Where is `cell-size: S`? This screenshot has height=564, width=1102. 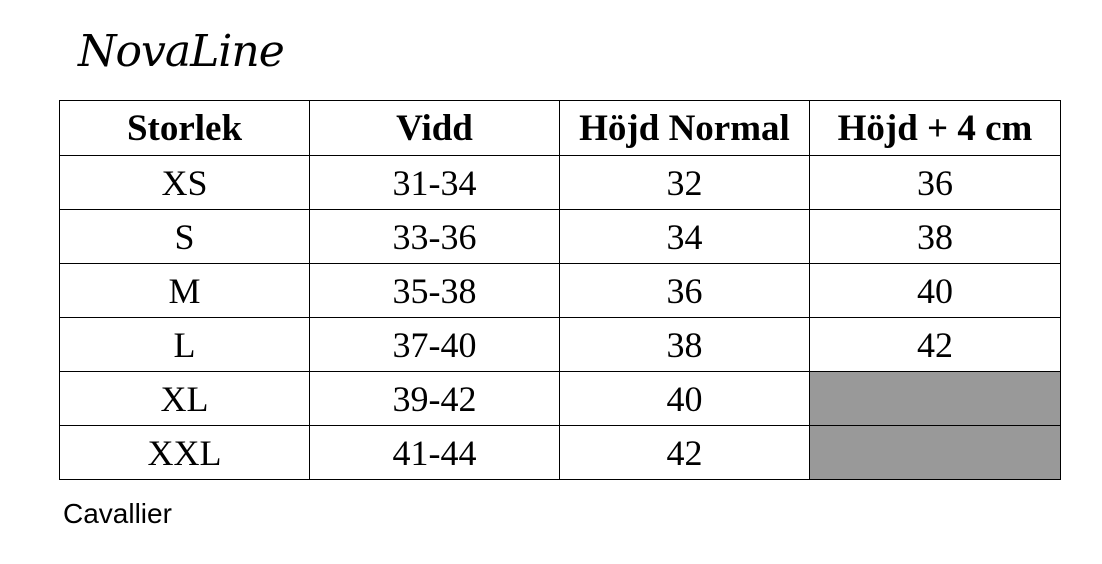 cell-size: S is located at coordinates (184, 236).